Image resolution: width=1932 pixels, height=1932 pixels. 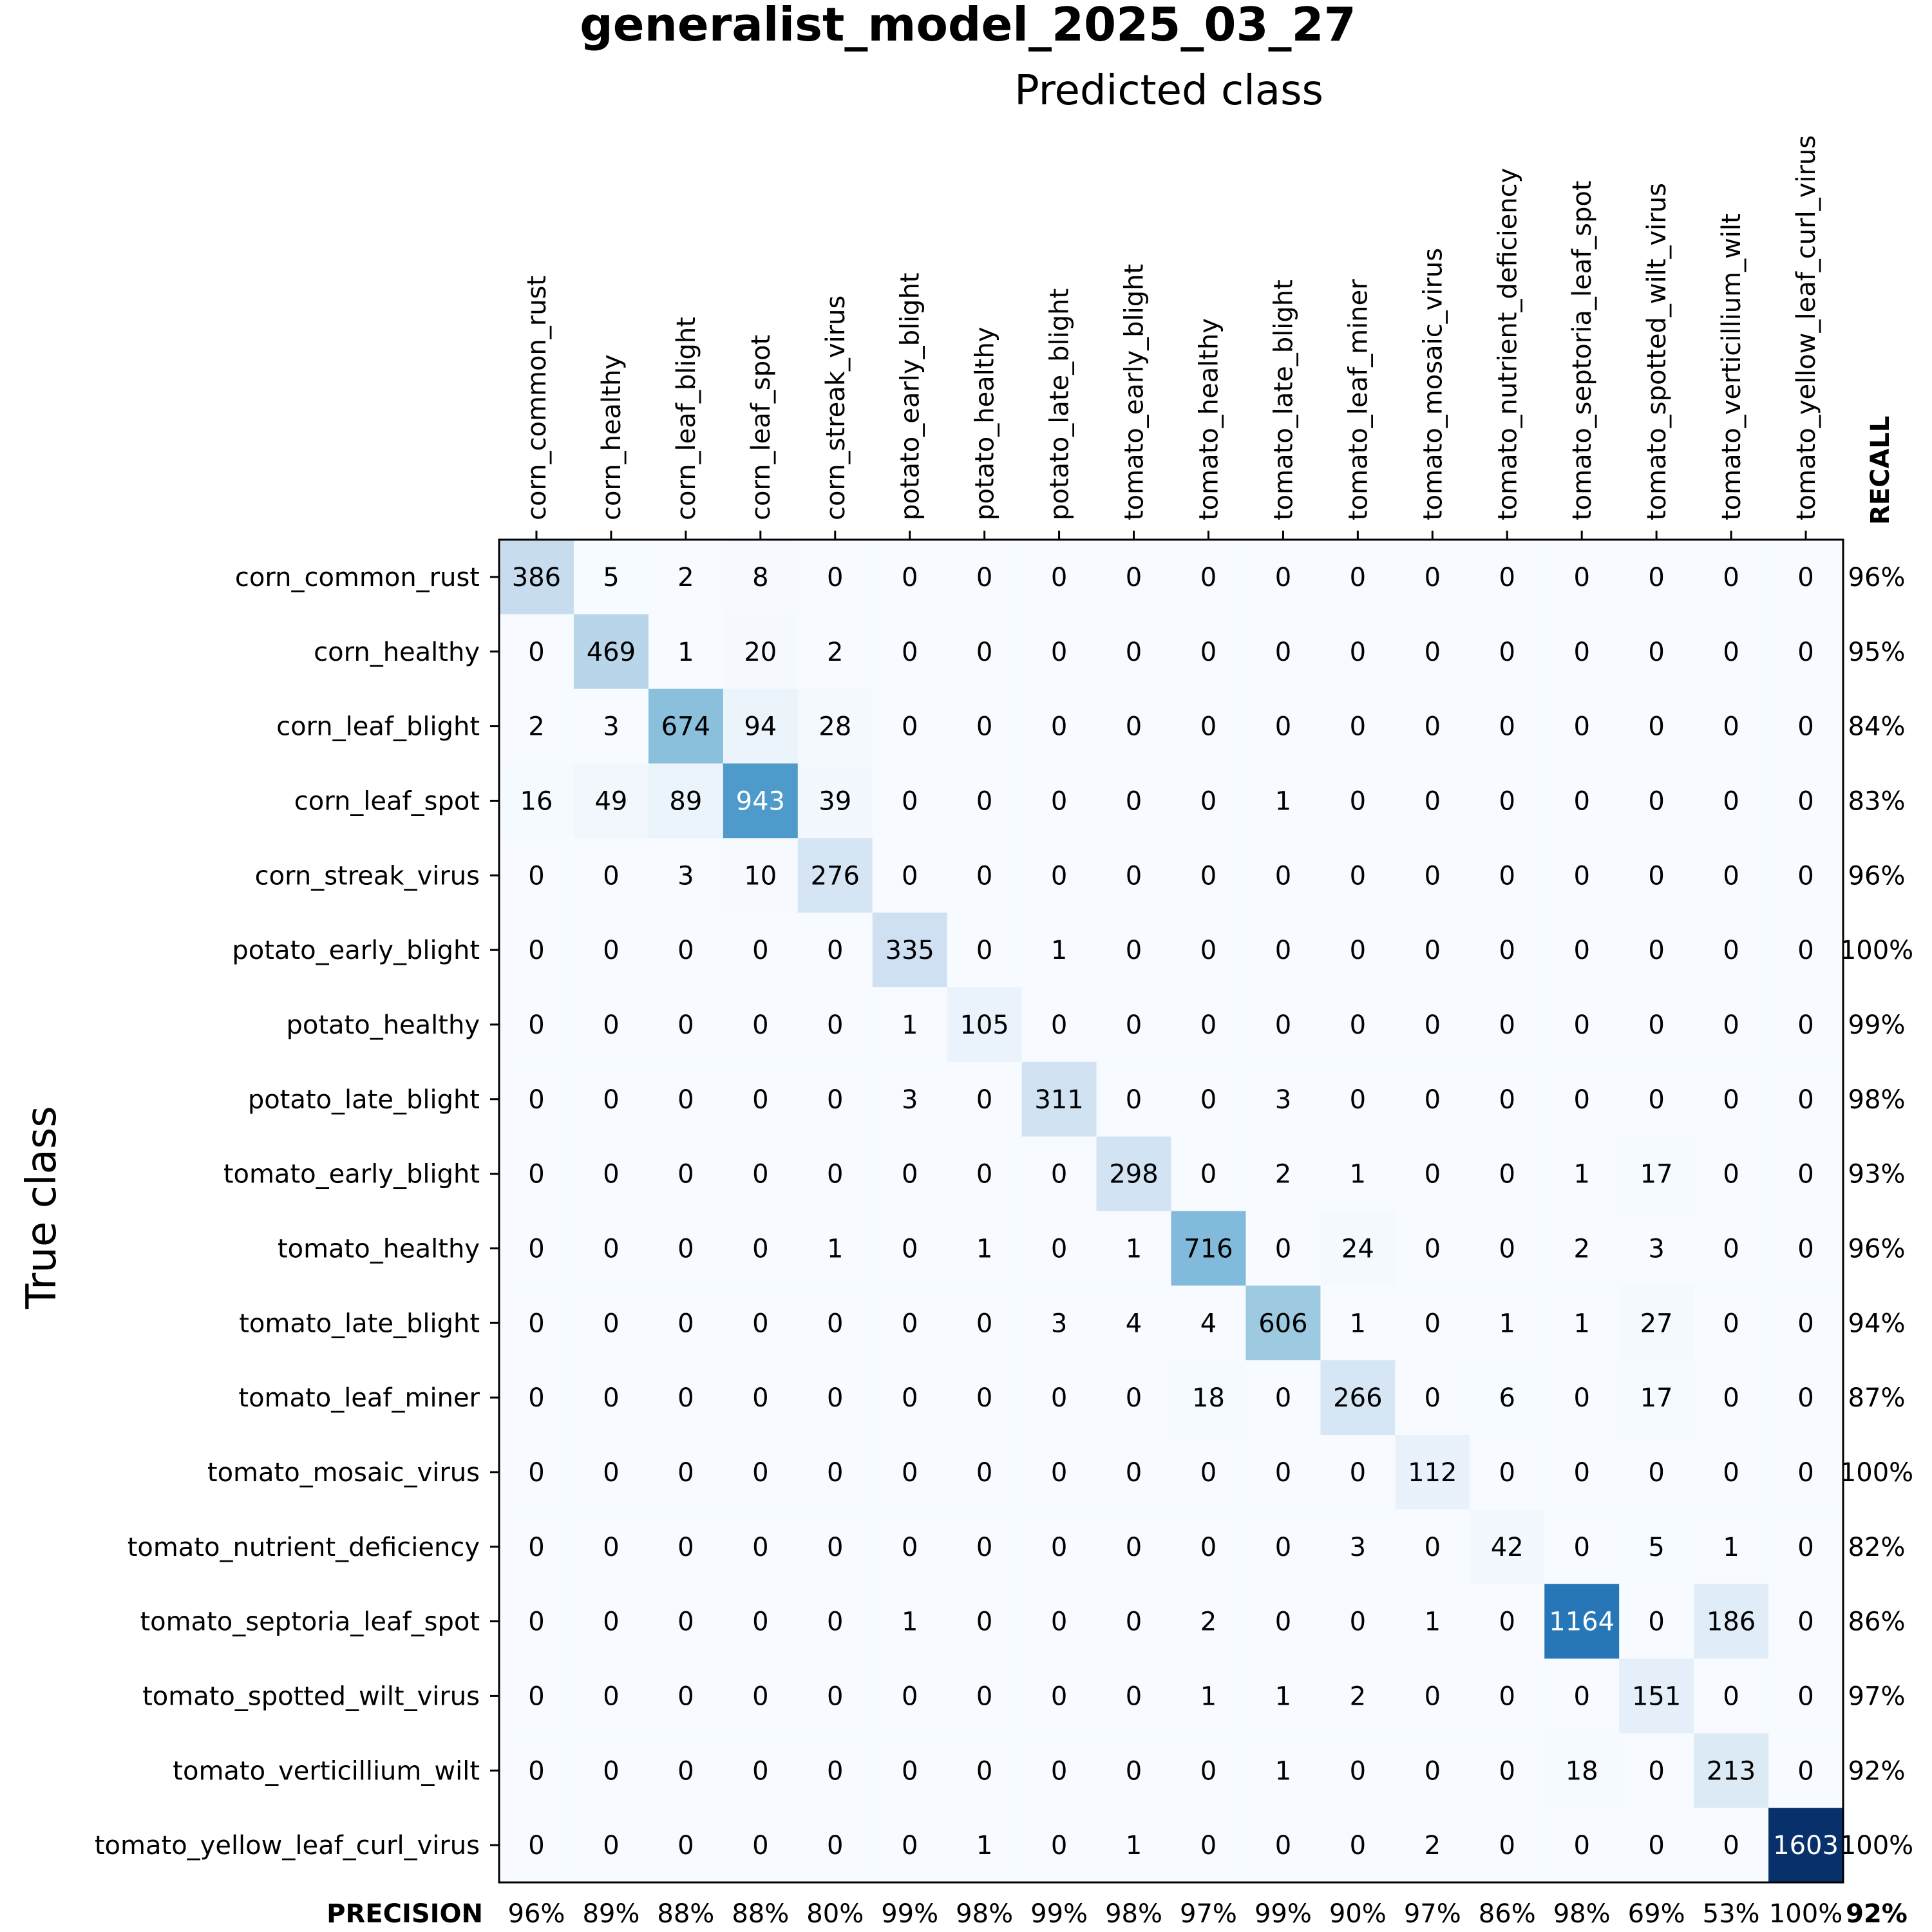 I want to click on cell-value: 18, so click(x=1582, y=1771).